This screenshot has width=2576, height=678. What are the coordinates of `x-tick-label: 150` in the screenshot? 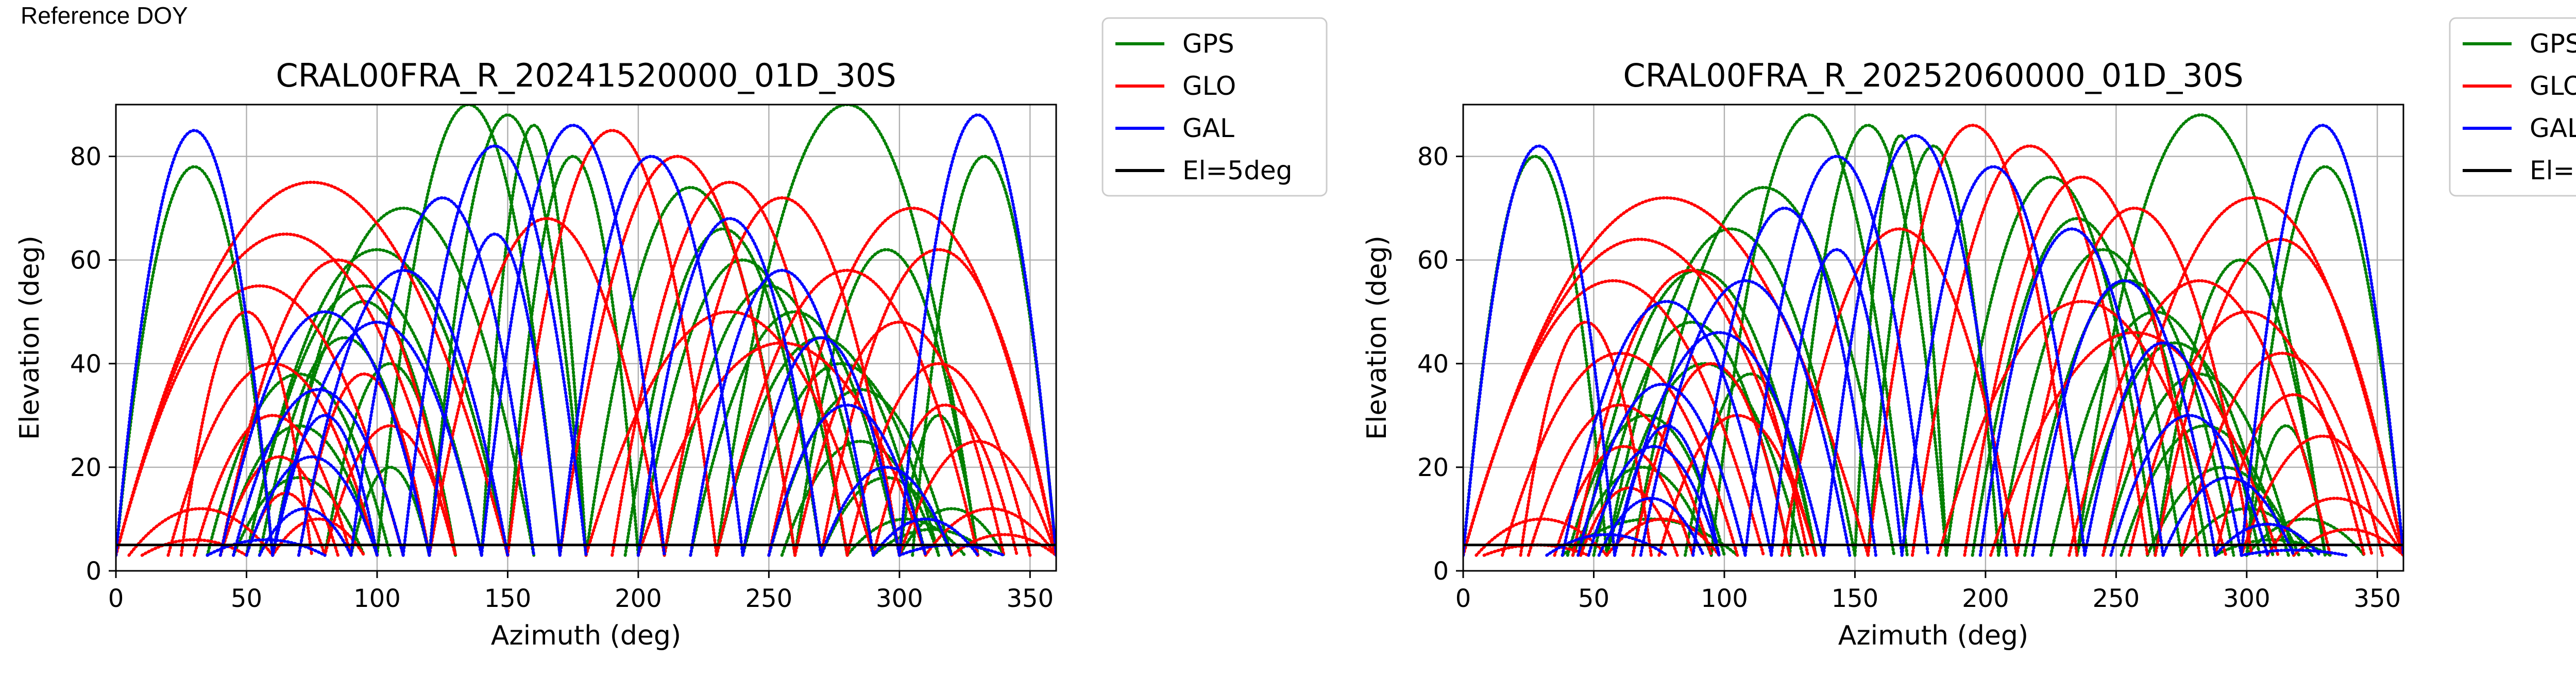 It's located at (508, 598).